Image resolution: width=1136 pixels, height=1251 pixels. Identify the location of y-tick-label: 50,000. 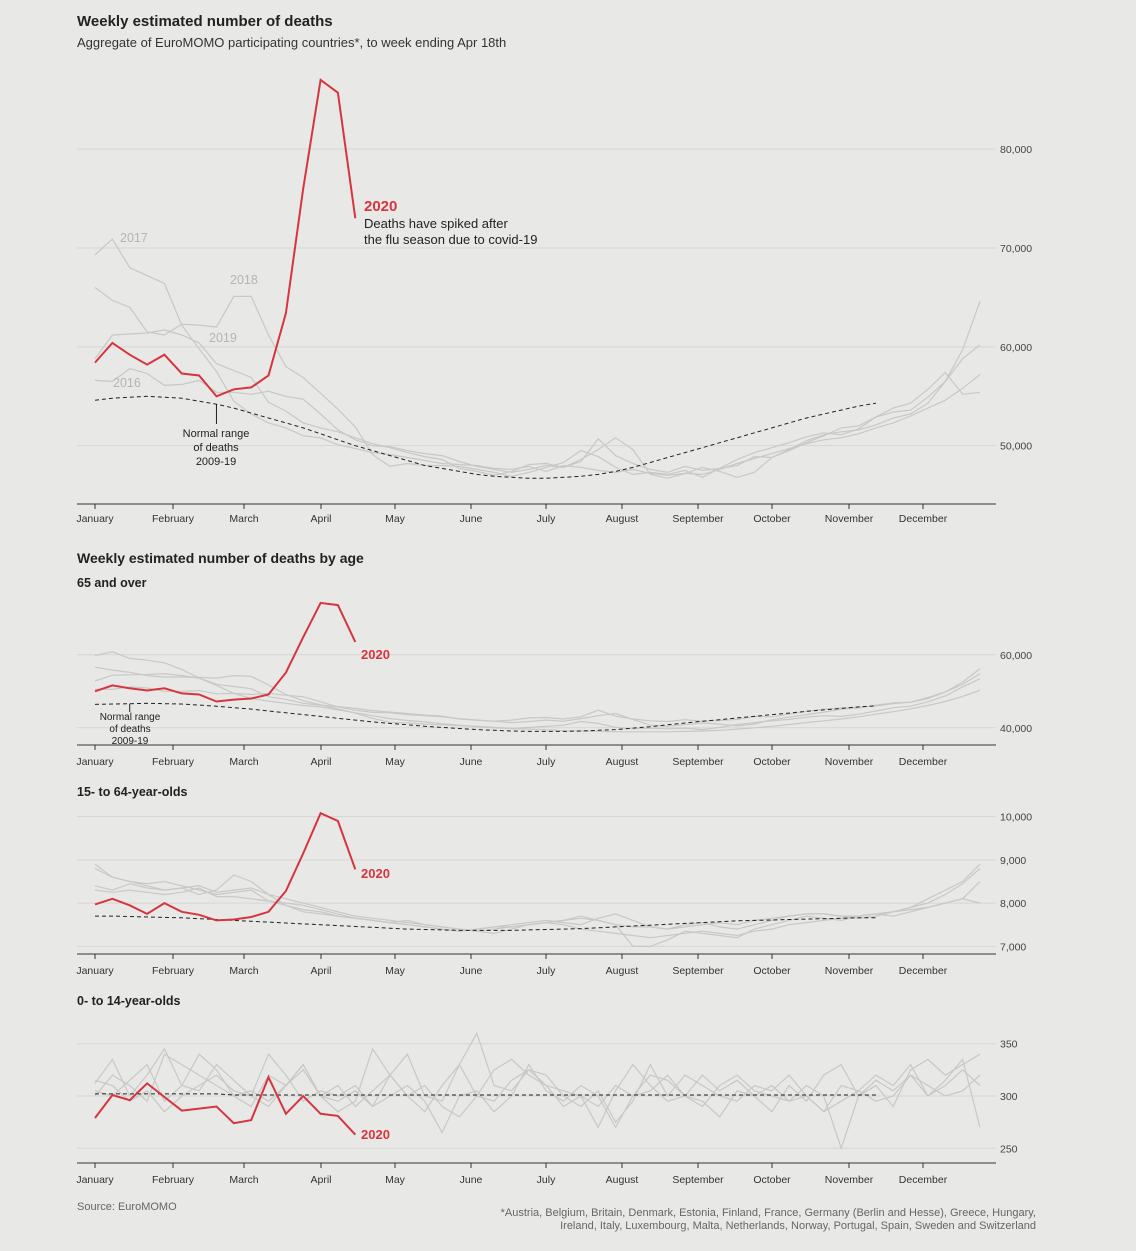
(1016, 447).